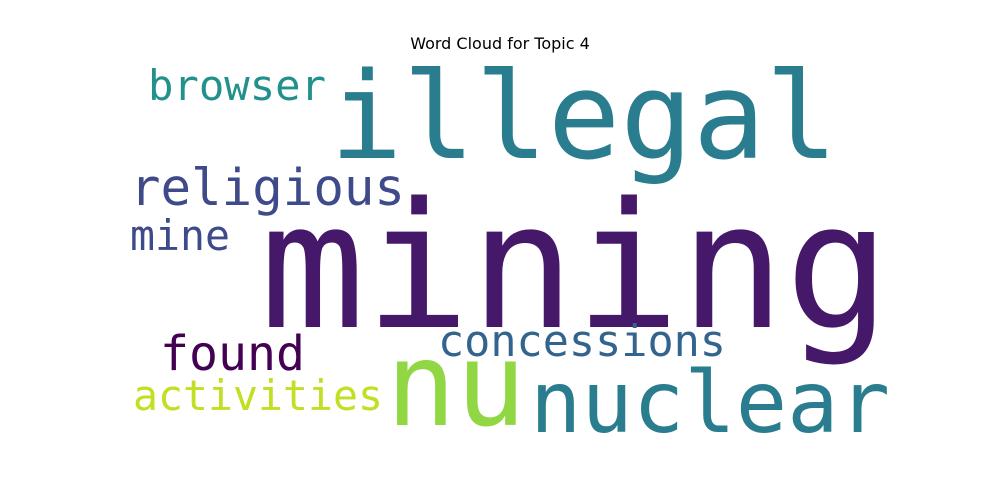 The image size is (1000, 500). What do you see at coordinates (180, 235) in the screenshot?
I see `word-mine: mine` at bounding box center [180, 235].